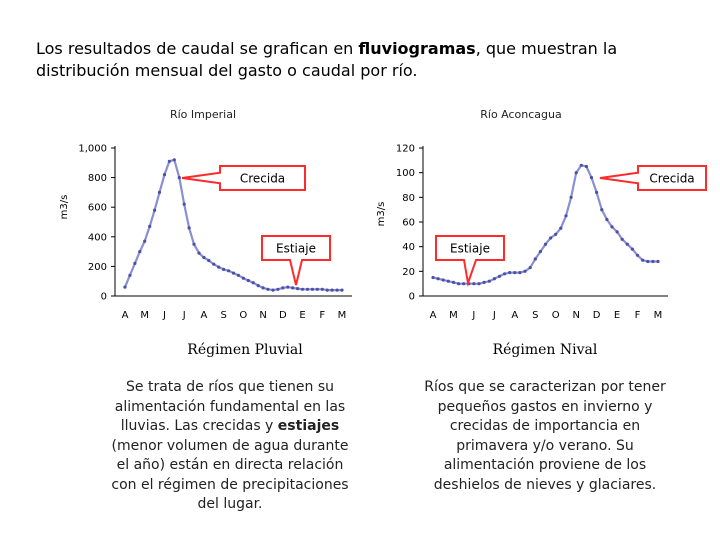 Image resolution: width=720 pixels, height=540 pixels. Describe the element at coordinates (308, 426) in the screenshot. I see `estiajes-term: estiajes` at that location.